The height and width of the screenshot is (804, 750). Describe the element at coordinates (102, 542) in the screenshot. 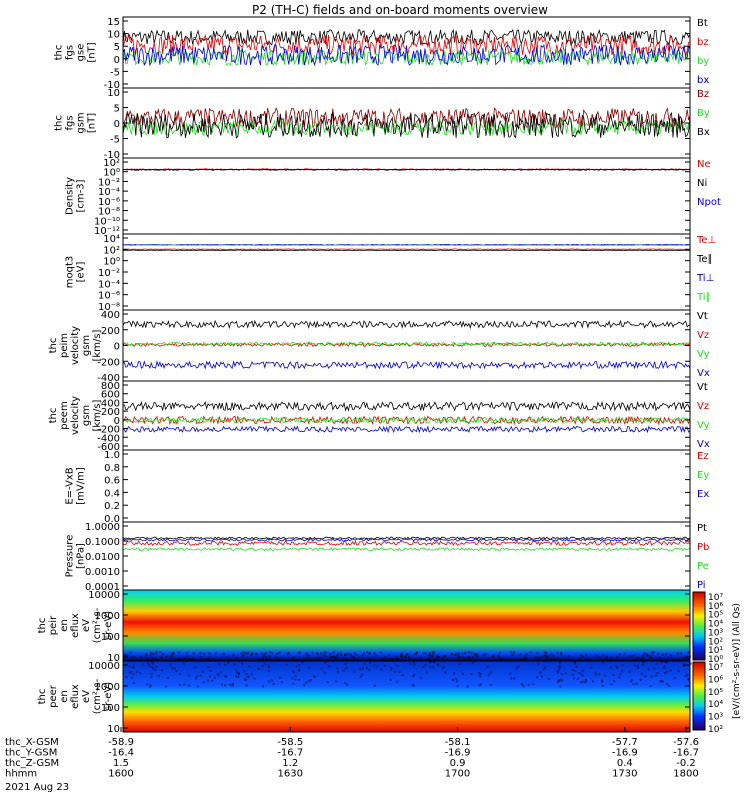

I see `y-tick-label: 0.1000` at that location.